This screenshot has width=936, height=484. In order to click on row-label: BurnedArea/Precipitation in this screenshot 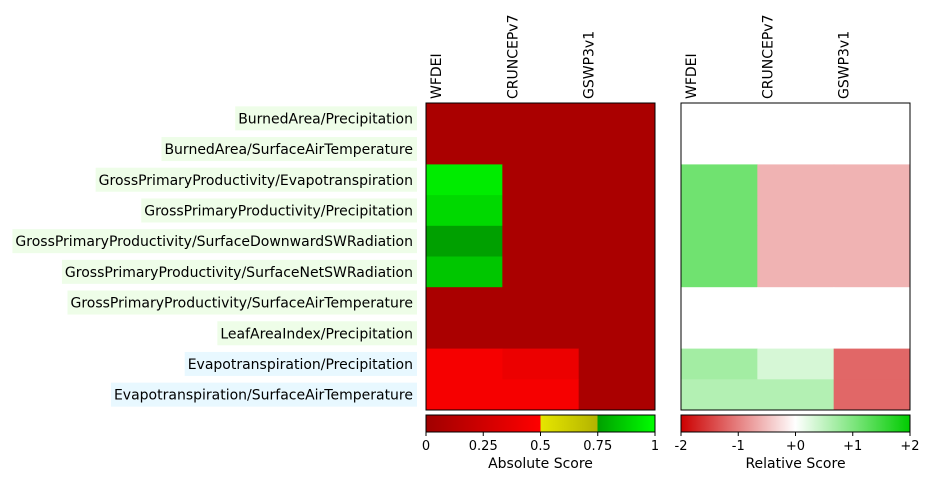, I will do `click(325, 119)`.